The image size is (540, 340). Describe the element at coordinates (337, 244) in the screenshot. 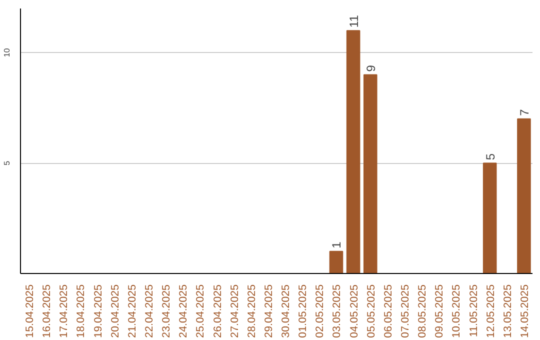

I see `data-label: 1` at that location.